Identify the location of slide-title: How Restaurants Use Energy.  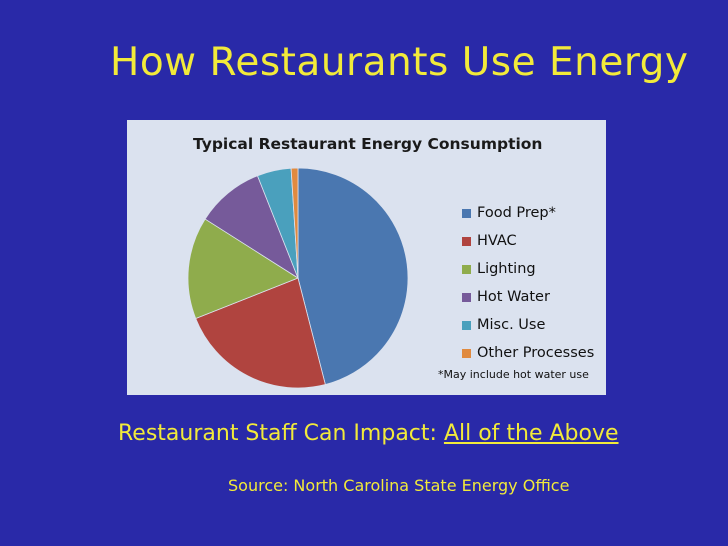
(399, 62).